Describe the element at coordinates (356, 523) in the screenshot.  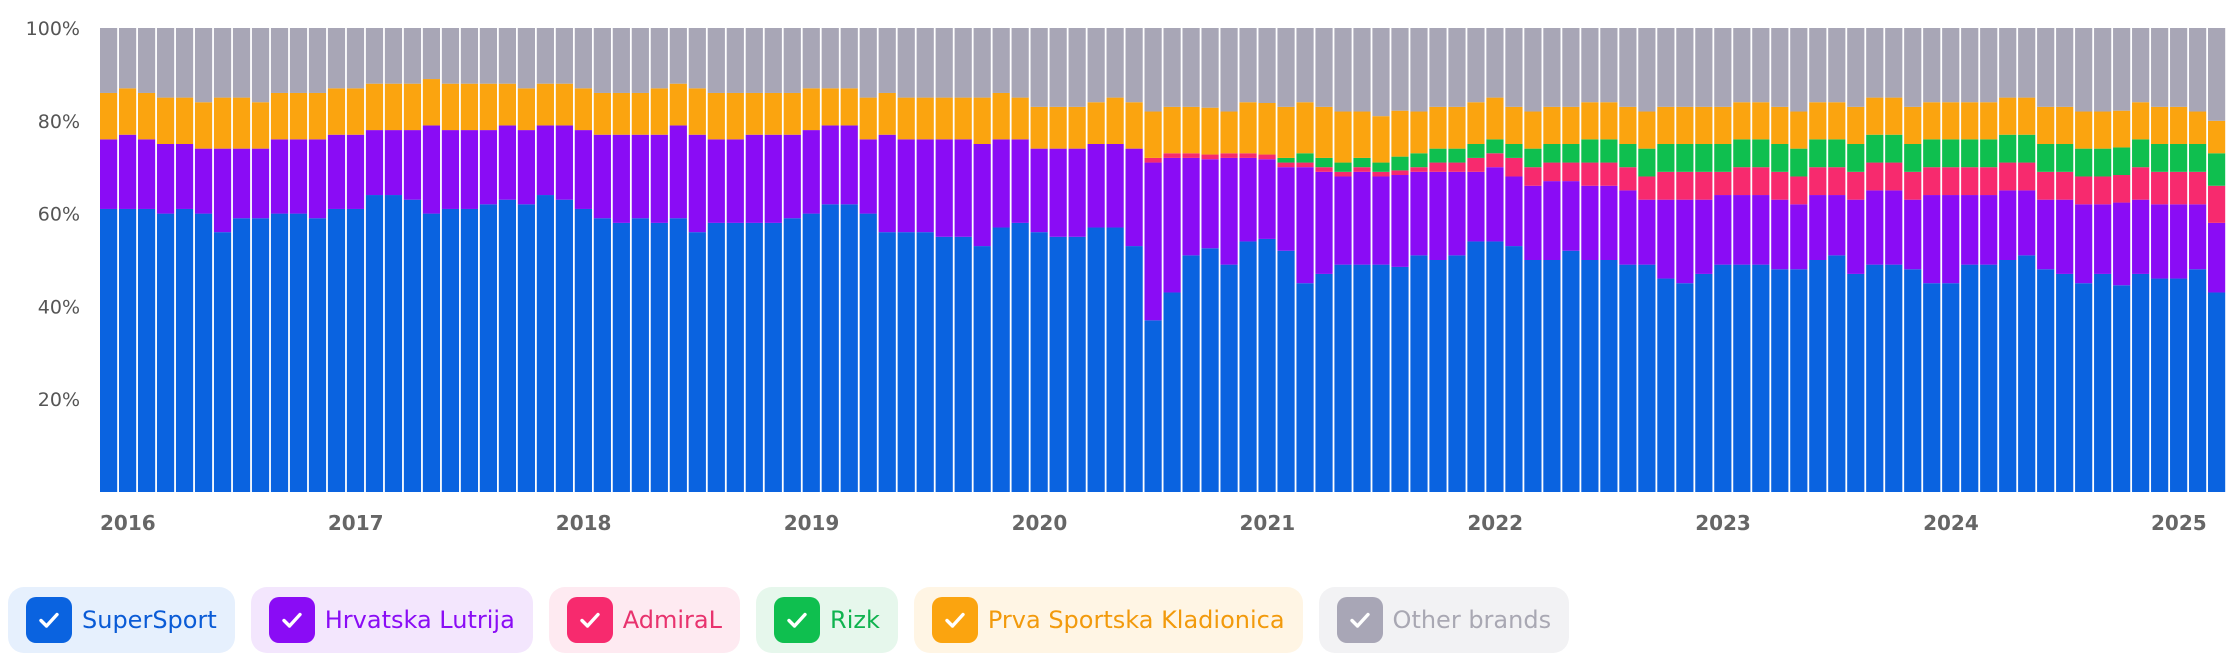
I see `x-tick-label: 2017` at that location.